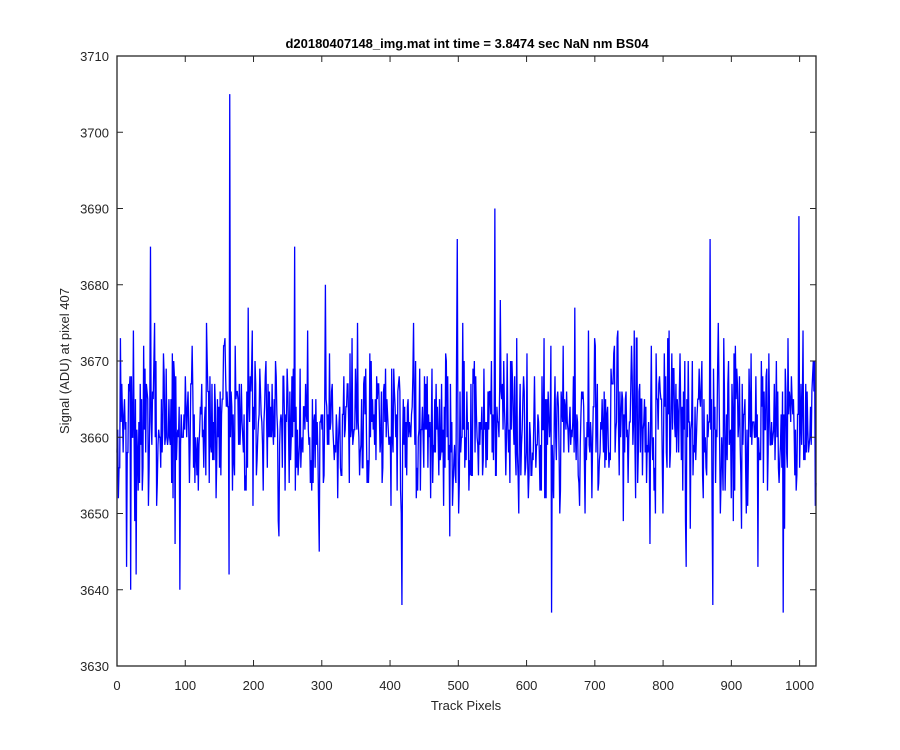  Describe the element at coordinates (527, 685) in the screenshot. I see `x-tick-label: 600` at that location.